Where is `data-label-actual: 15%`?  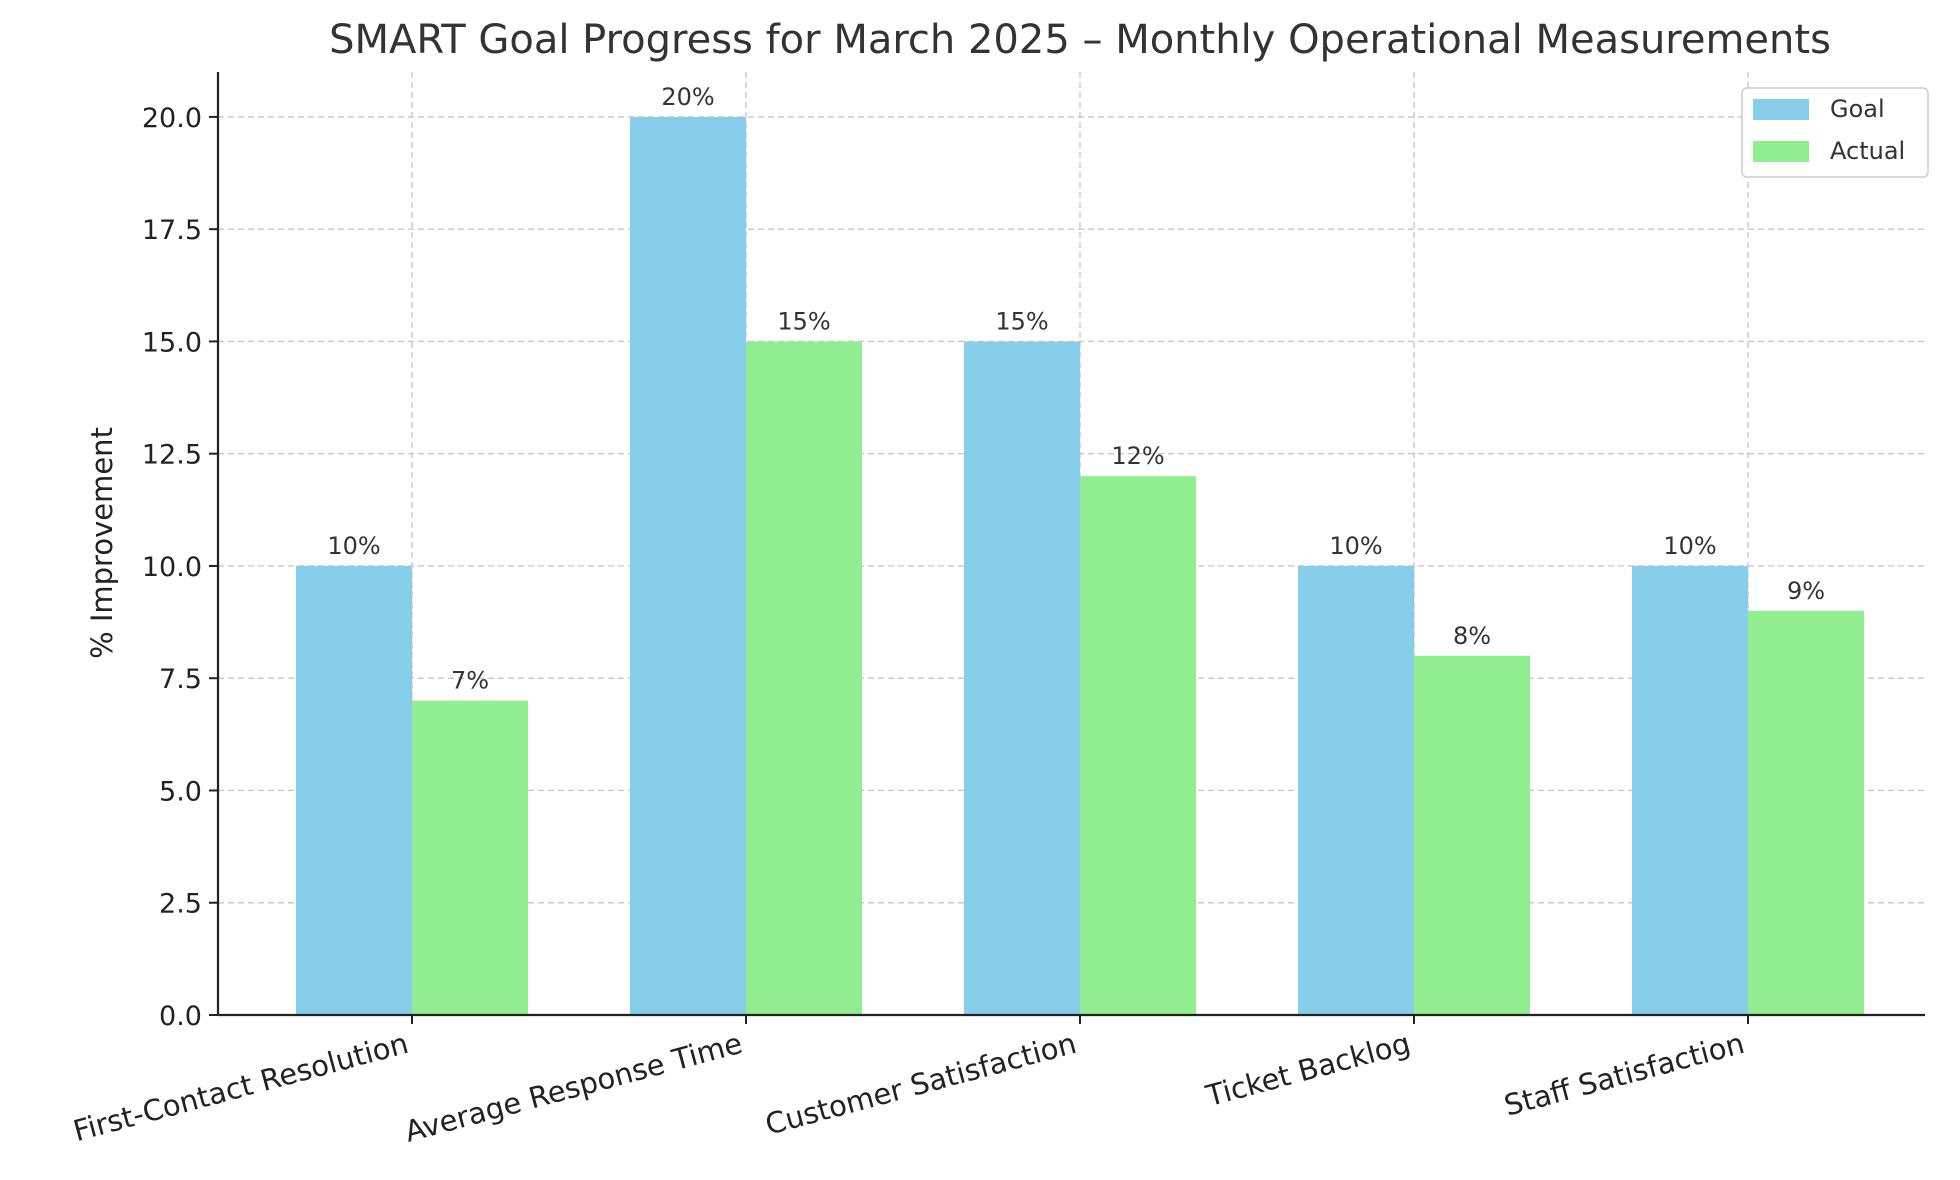 data-label-actual: 15% is located at coordinates (803, 321).